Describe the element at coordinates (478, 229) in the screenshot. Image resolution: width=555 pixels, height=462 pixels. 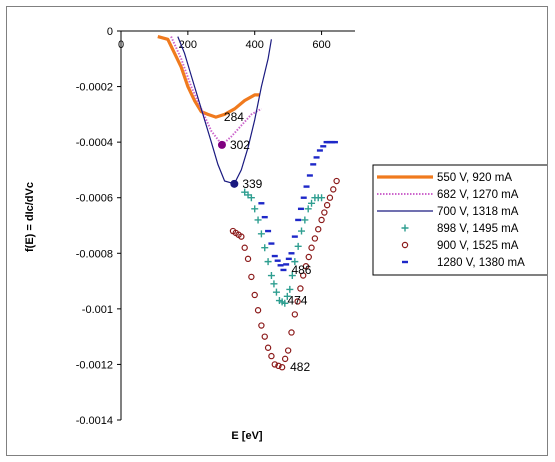
I see `legend-label: 898 V, 1495 mA` at that location.